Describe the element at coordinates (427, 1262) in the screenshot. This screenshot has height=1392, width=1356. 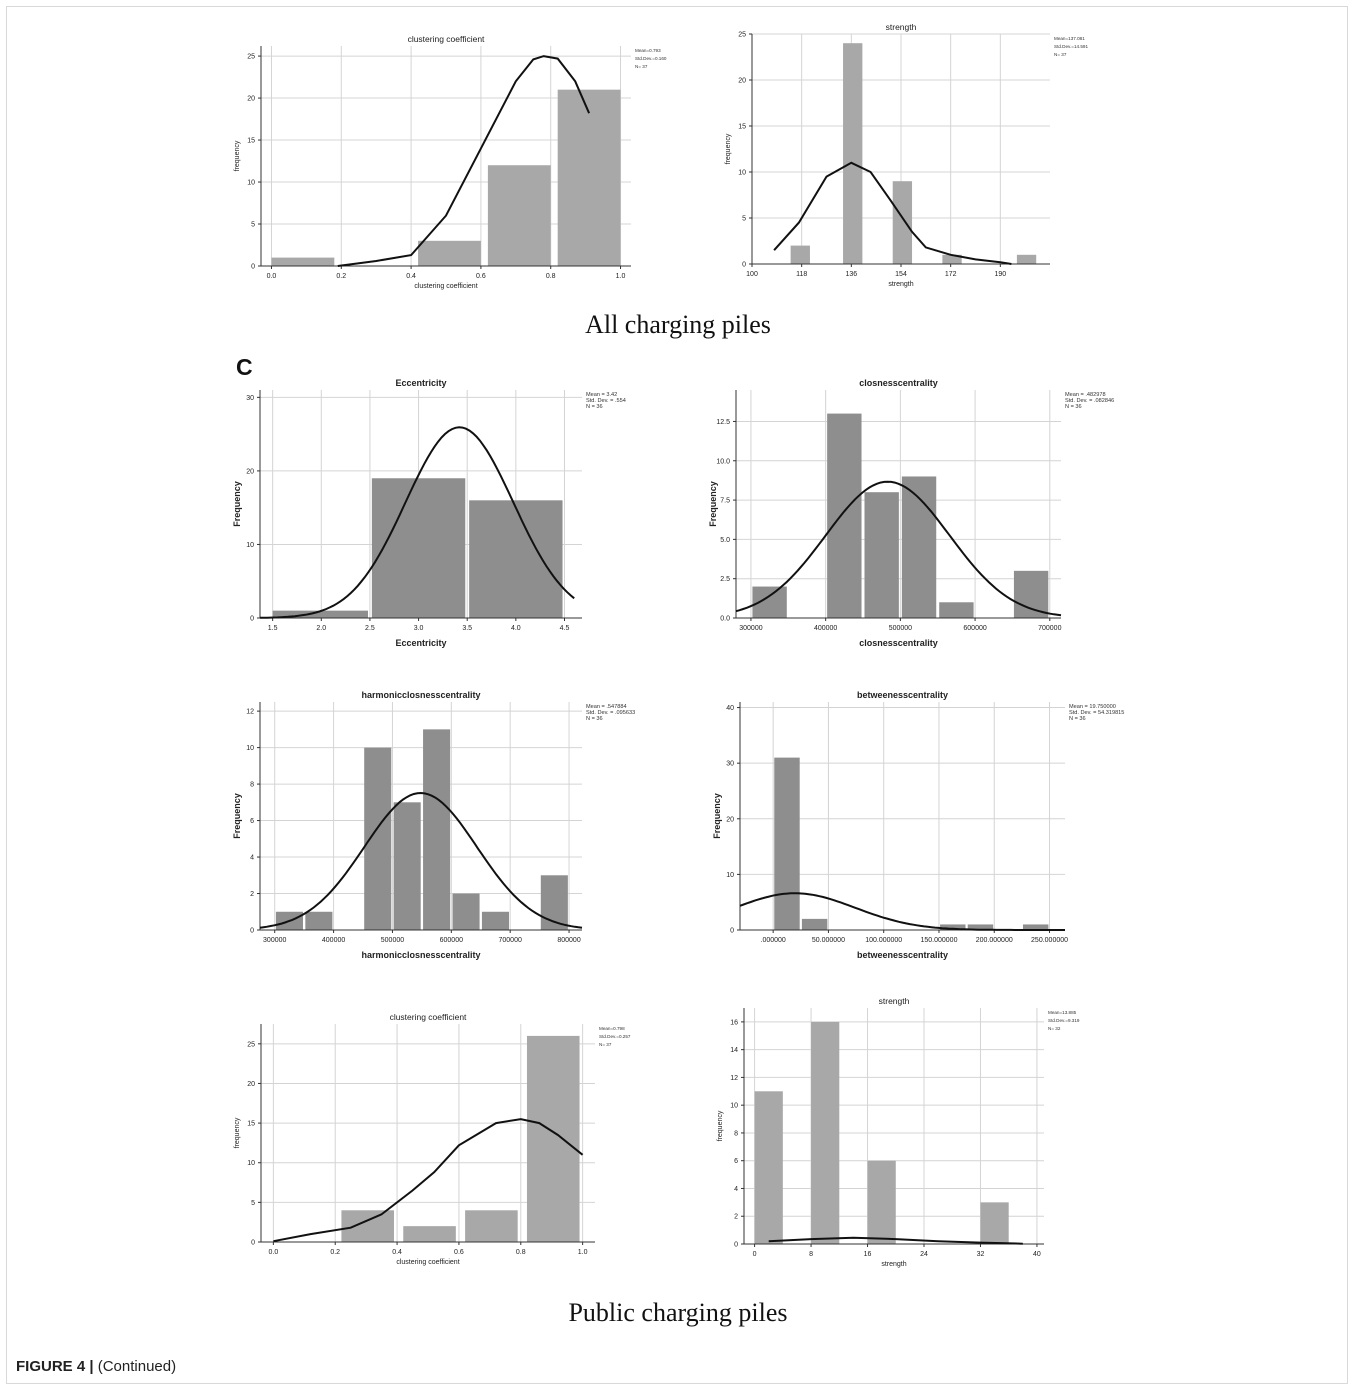
I see `x-axis-label: clustering coefficient` at that location.